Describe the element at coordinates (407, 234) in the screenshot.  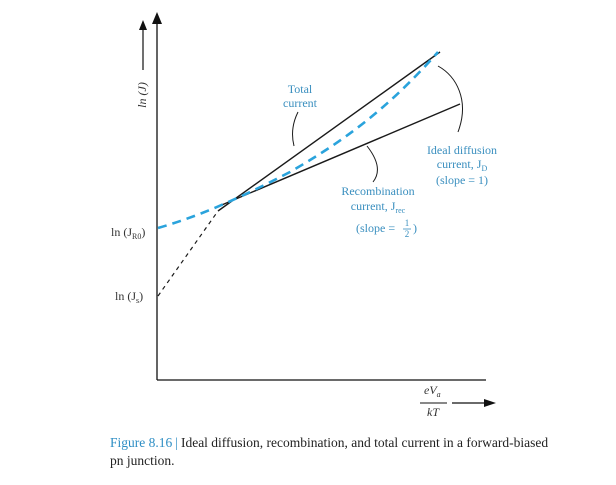
I see `recomb-frac-den: 2` at that location.